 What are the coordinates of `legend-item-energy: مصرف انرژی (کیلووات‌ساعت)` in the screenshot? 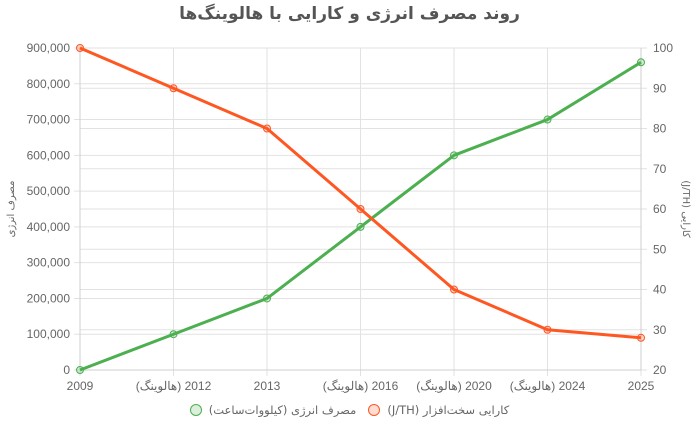 It's located at (273, 410).